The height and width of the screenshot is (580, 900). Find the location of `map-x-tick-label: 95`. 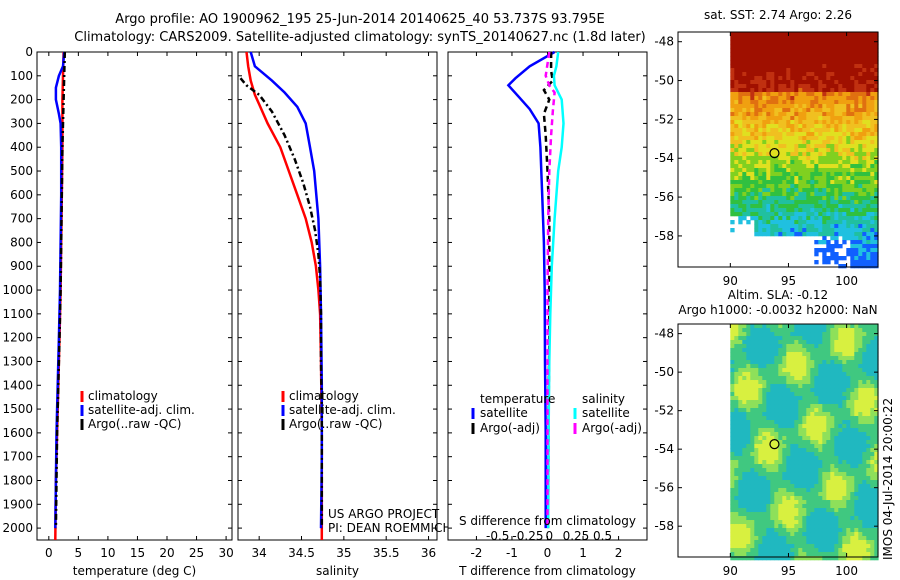

map-x-tick-label: 95 is located at coordinates (788, 571).